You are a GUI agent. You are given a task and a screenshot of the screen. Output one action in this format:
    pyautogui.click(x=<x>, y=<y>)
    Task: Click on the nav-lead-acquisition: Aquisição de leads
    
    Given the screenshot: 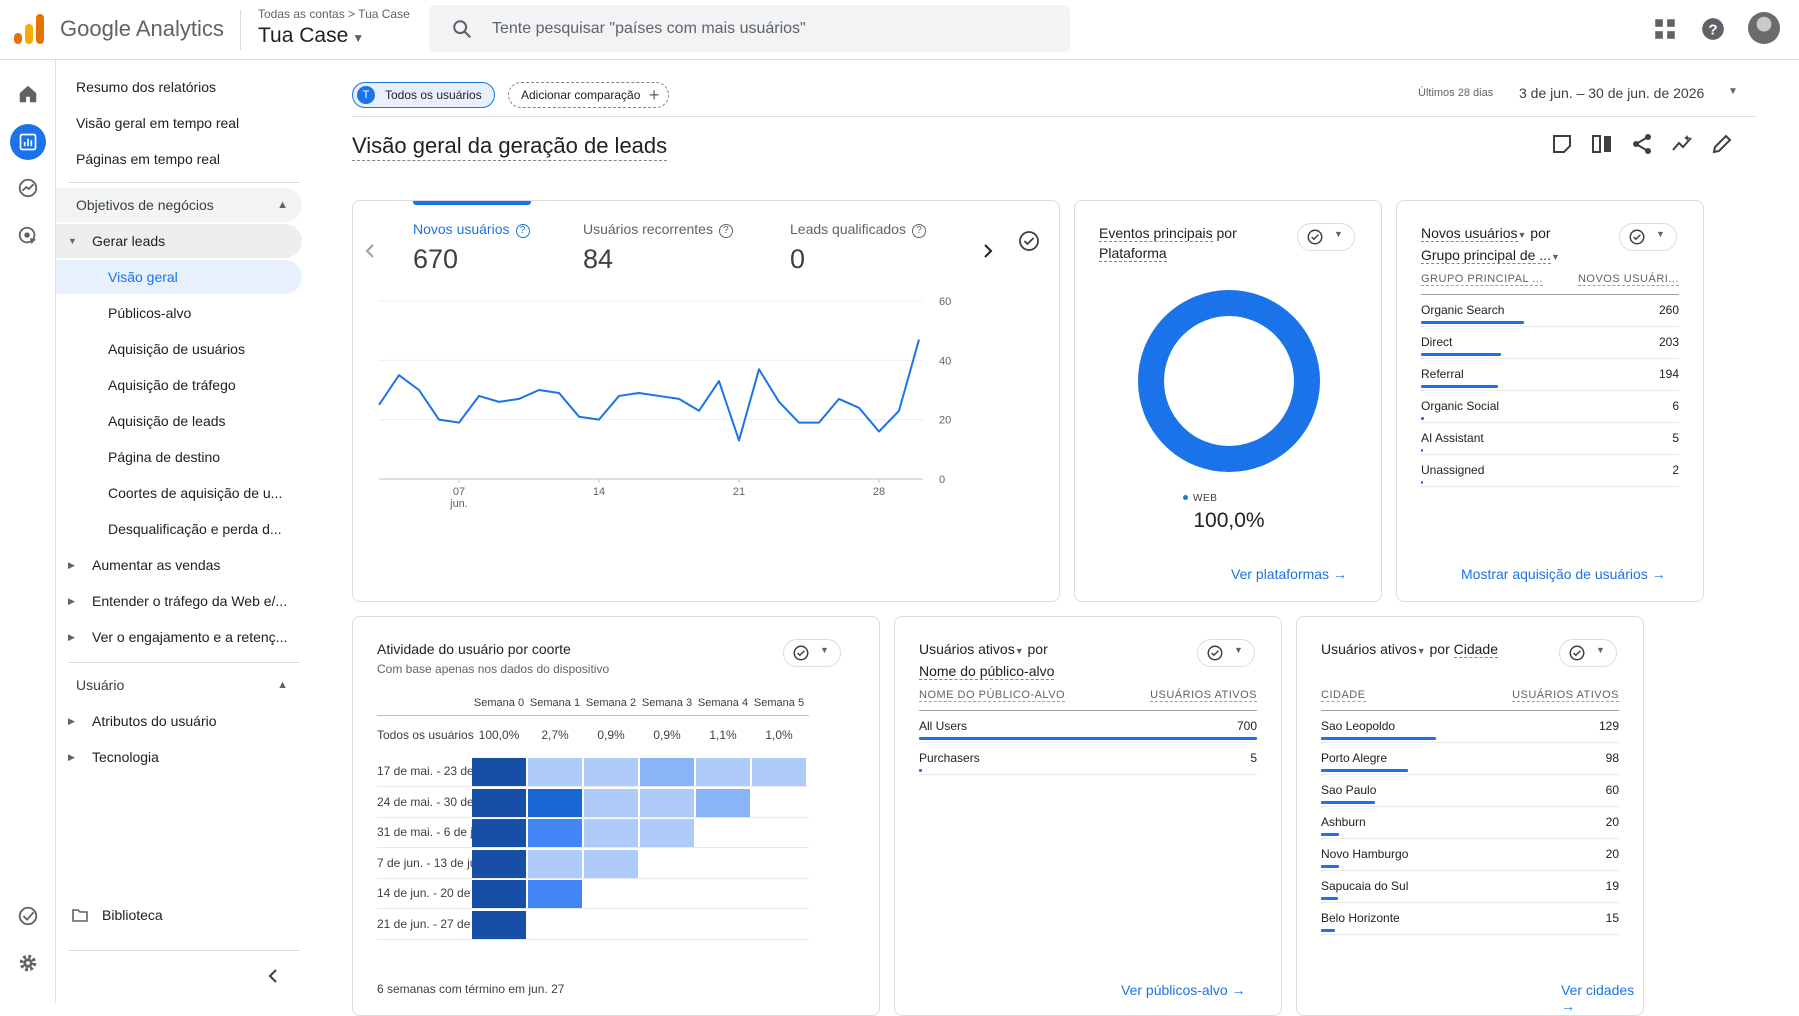 What is the action you would take?
    pyautogui.click(x=167, y=421)
    